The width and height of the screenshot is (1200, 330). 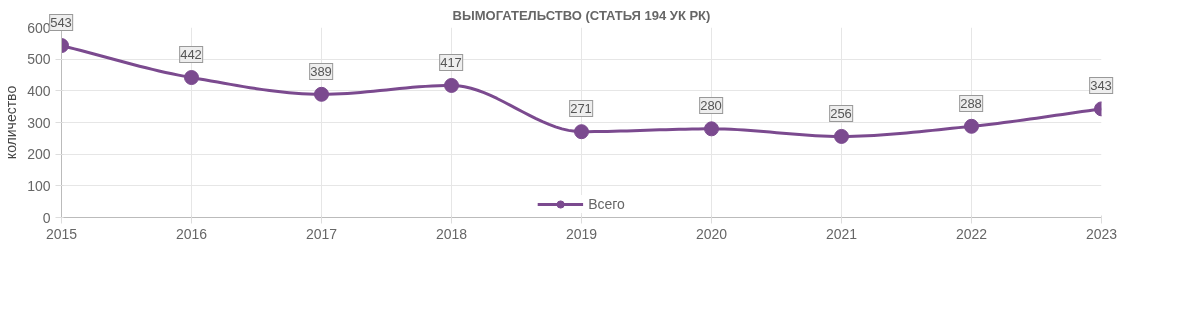 I want to click on y-tick-label: 400, so click(x=39, y=90).